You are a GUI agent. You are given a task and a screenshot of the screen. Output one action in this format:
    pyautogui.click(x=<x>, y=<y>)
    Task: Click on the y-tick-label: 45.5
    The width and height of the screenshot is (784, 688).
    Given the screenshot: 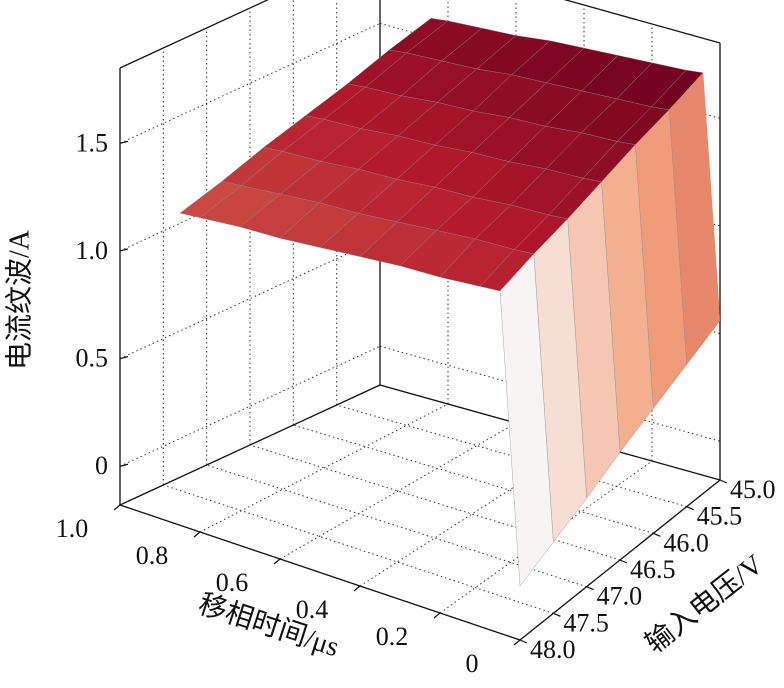 What is the action you would take?
    pyautogui.click(x=720, y=516)
    